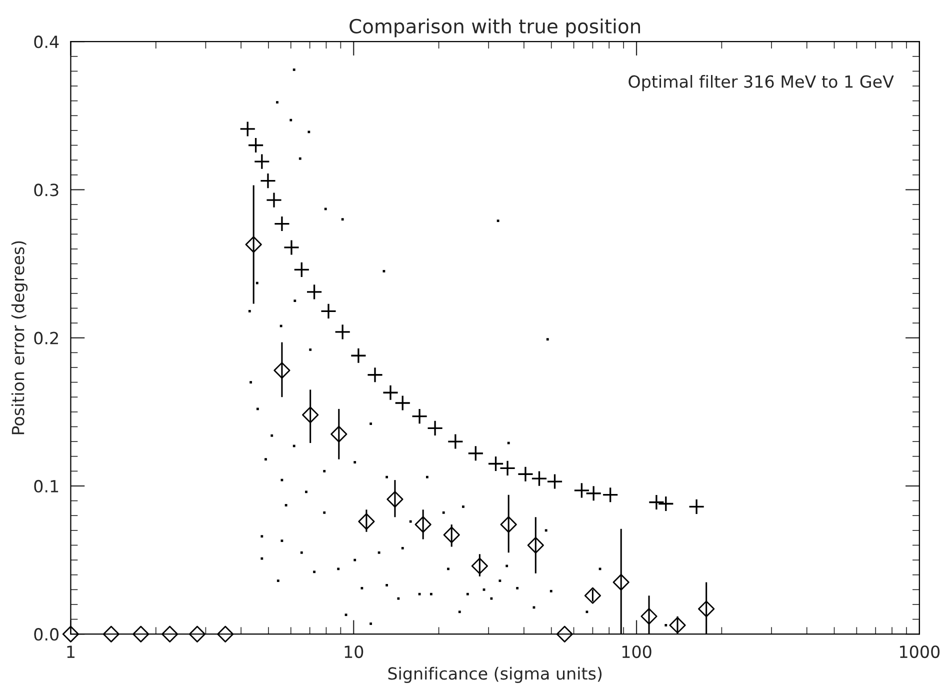 The width and height of the screenshot is (943, 693). Describe the element at coordinates (920, 652) in the screenshot. I see `x-tick-label: 1000` at that location.